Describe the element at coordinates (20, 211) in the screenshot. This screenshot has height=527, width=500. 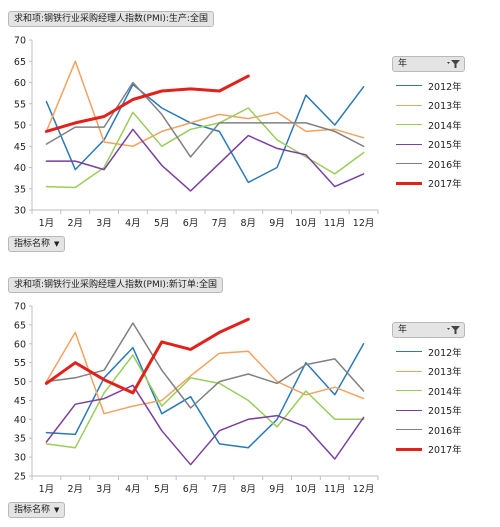
I see `y-tick-label: 30` at that location.